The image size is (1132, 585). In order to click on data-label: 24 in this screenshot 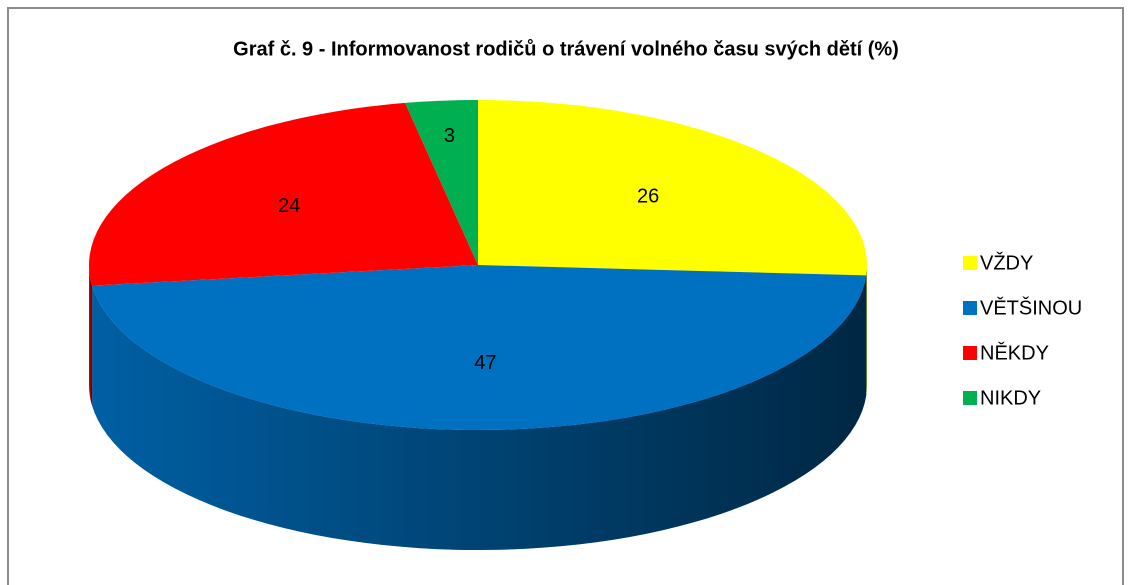, I will do `click(289, 206)`.